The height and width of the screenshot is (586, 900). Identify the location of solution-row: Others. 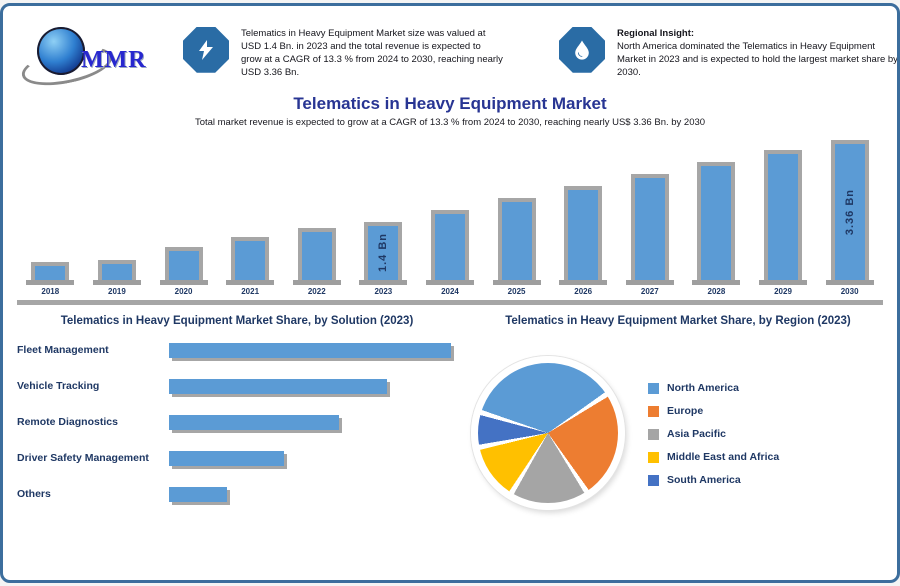
(237, 494).